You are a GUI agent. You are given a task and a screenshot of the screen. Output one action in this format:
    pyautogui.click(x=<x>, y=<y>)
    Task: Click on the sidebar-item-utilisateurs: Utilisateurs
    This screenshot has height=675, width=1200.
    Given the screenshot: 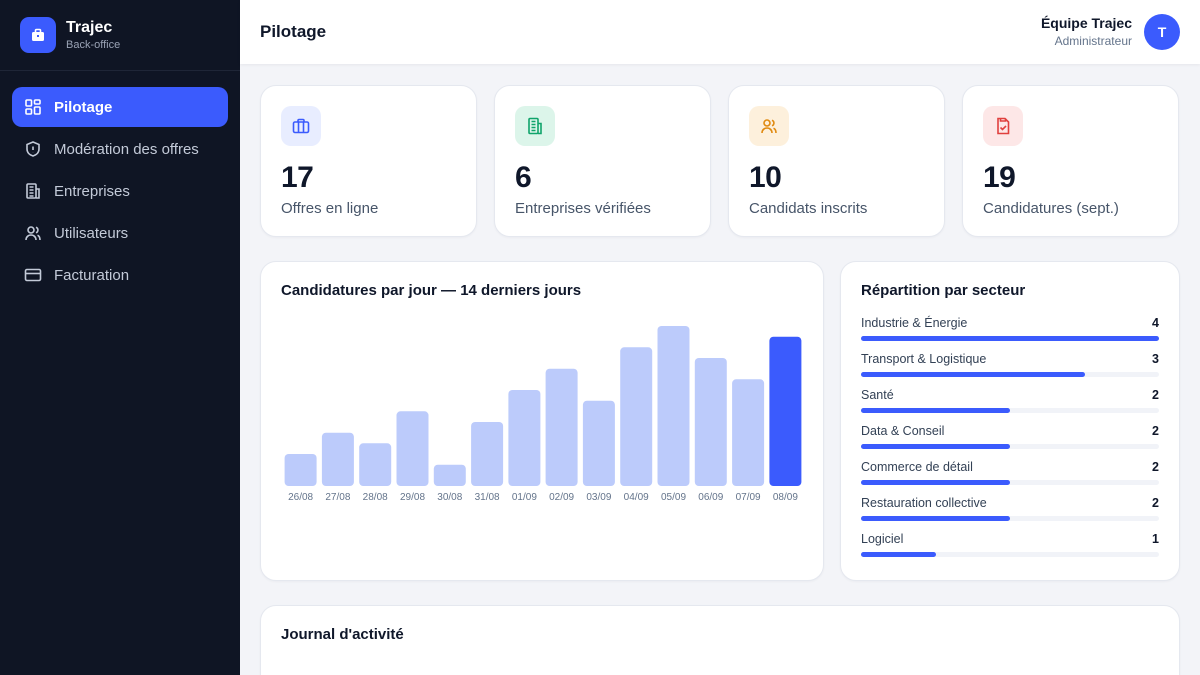 What is the action you would take?
    pyautogui.click(x=120, y=233)
    